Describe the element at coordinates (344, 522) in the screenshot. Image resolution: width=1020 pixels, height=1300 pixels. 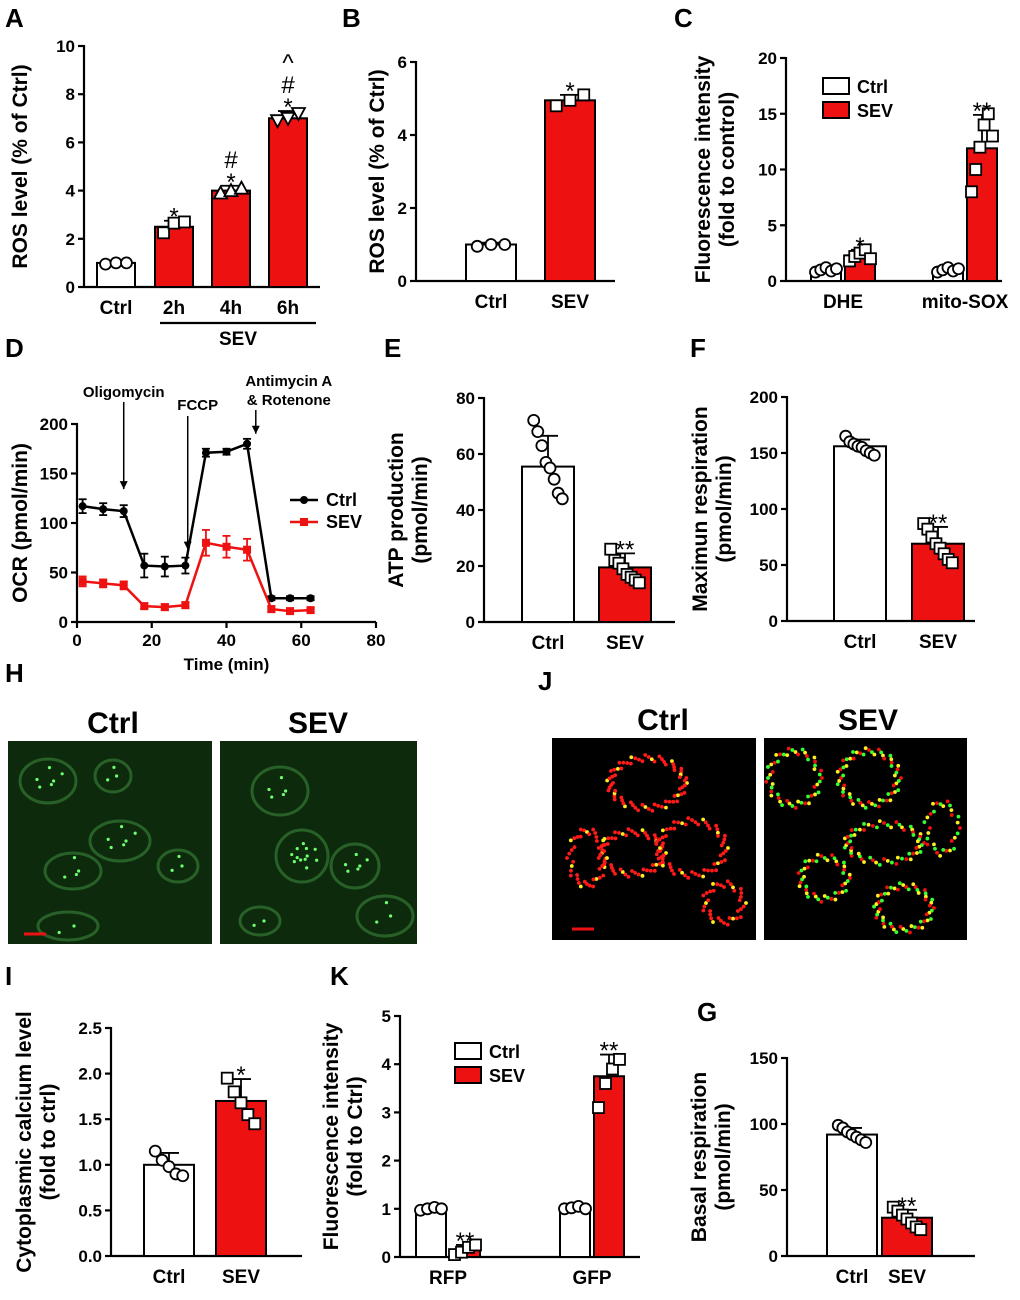
I see `legend-label: SEV` at that location.